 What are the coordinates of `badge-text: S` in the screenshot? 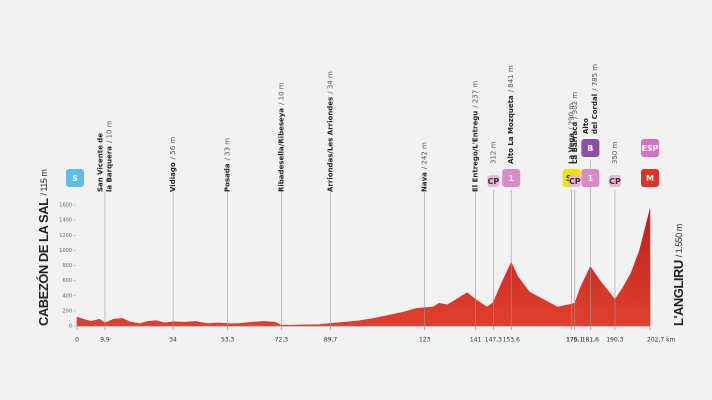 It's located at (75, 178).